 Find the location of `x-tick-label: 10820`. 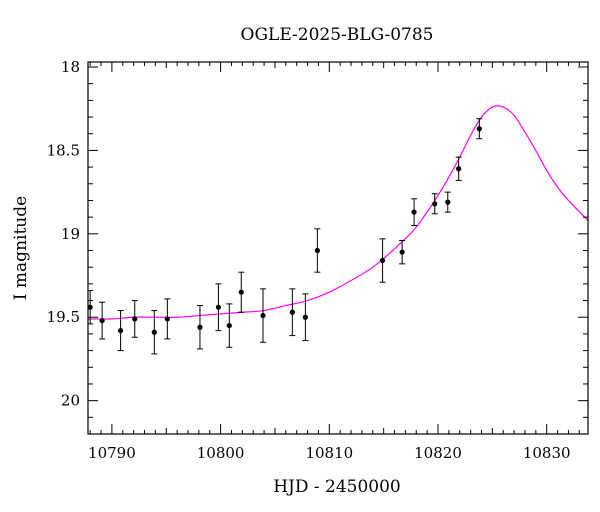

x-tick-label: 10820 is located at coordinates (438, 453).